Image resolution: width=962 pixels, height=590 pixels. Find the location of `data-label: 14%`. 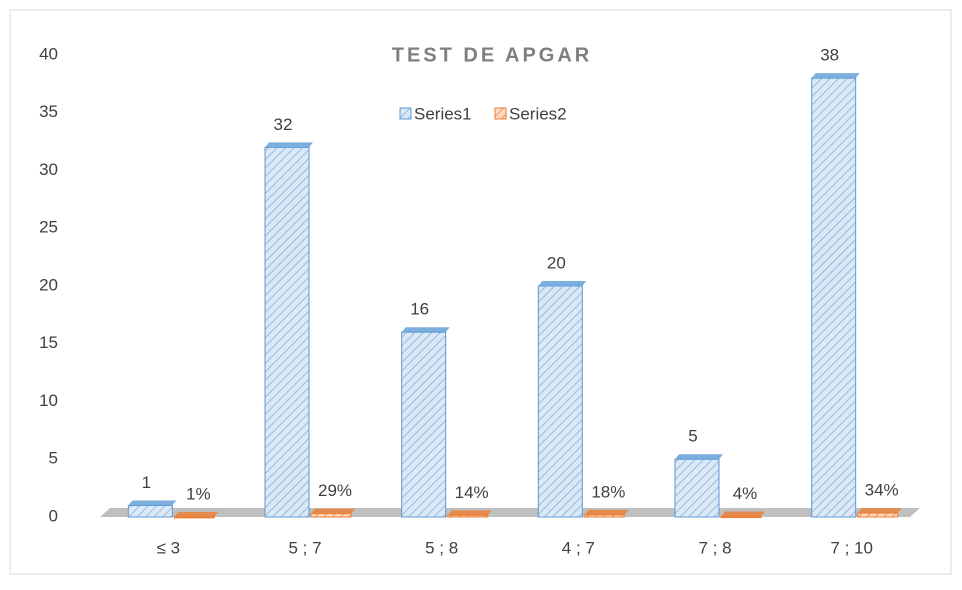

data-label: 14% is located at coordinates (472, 492).